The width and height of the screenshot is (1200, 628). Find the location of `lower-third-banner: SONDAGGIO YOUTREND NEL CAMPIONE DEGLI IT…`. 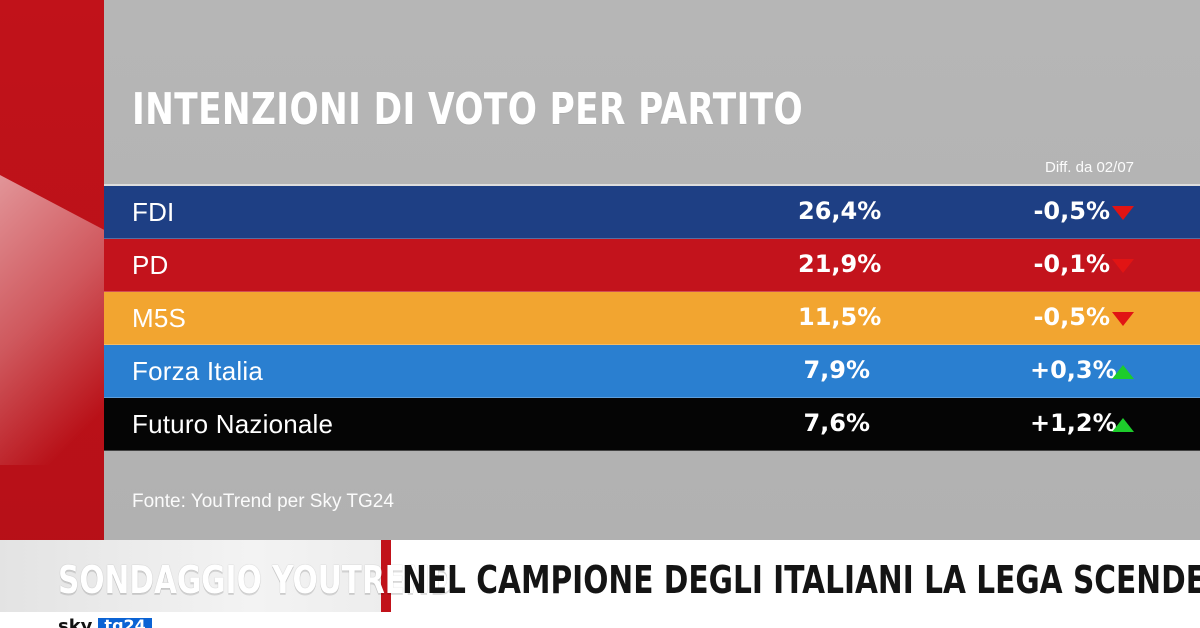

lower-third-banner: SONDAGGIO YOUTREND NEL CAMPIONE DEGLI IT… is located at coordinates (600, 576).